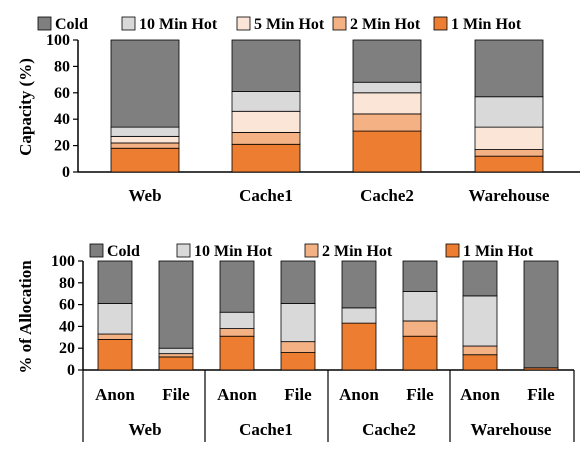 This screenshot has width=584, height=459. Describe the element at coordinates (237, 286) in the screenshot. I see `bottom-bar-cache1-anon-cold` at that location.